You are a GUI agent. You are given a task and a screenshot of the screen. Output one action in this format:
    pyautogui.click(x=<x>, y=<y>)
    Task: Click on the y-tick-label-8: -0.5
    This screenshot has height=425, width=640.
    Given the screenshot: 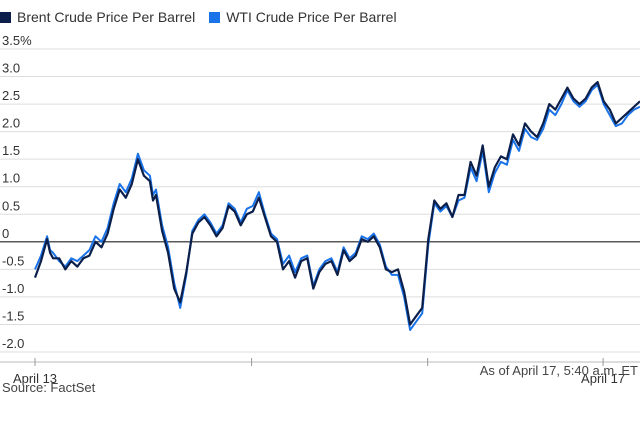 What is the action you would take?
    pyautogui.click(x=13, y=260)
    